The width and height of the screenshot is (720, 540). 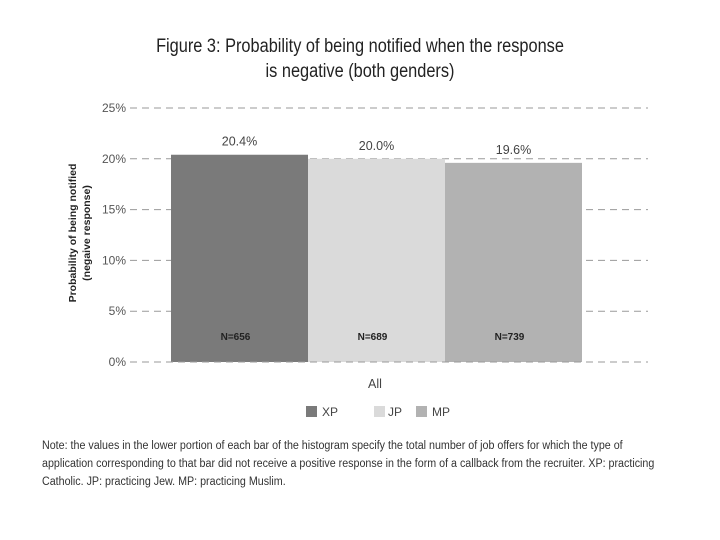 I want to click on y-tick-label: 25%, so click(x=114, y=108).